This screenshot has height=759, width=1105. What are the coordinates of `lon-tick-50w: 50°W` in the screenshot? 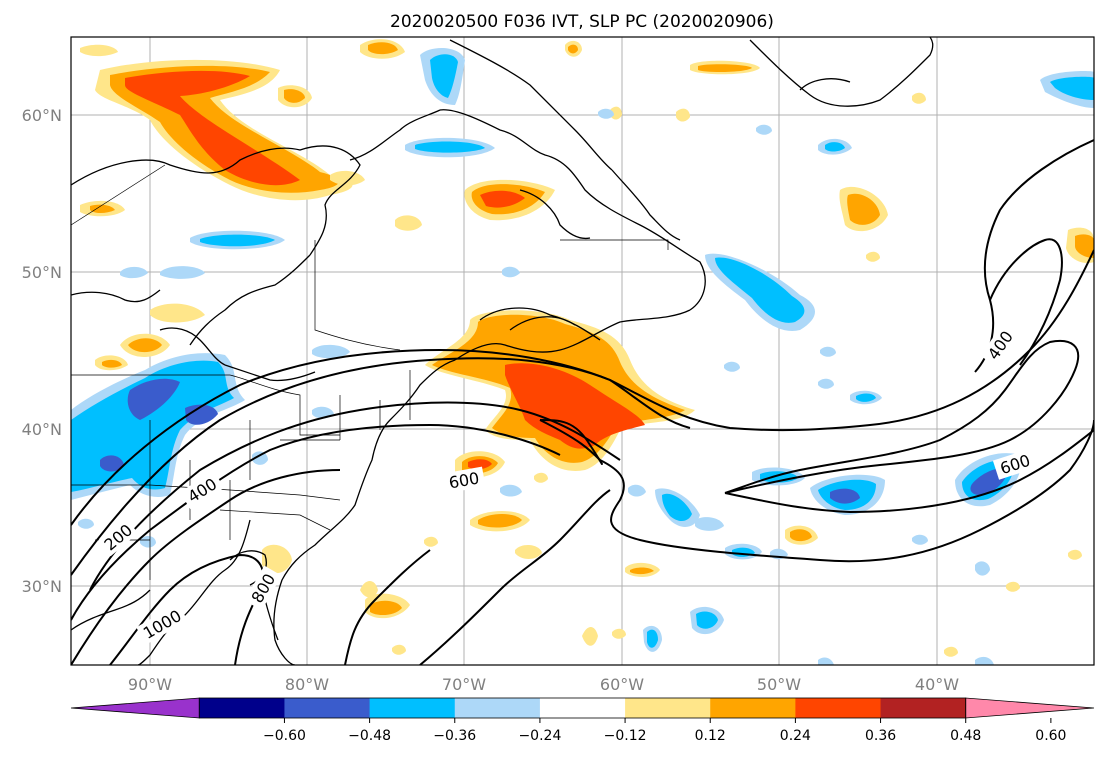 It's located at (779, 684).